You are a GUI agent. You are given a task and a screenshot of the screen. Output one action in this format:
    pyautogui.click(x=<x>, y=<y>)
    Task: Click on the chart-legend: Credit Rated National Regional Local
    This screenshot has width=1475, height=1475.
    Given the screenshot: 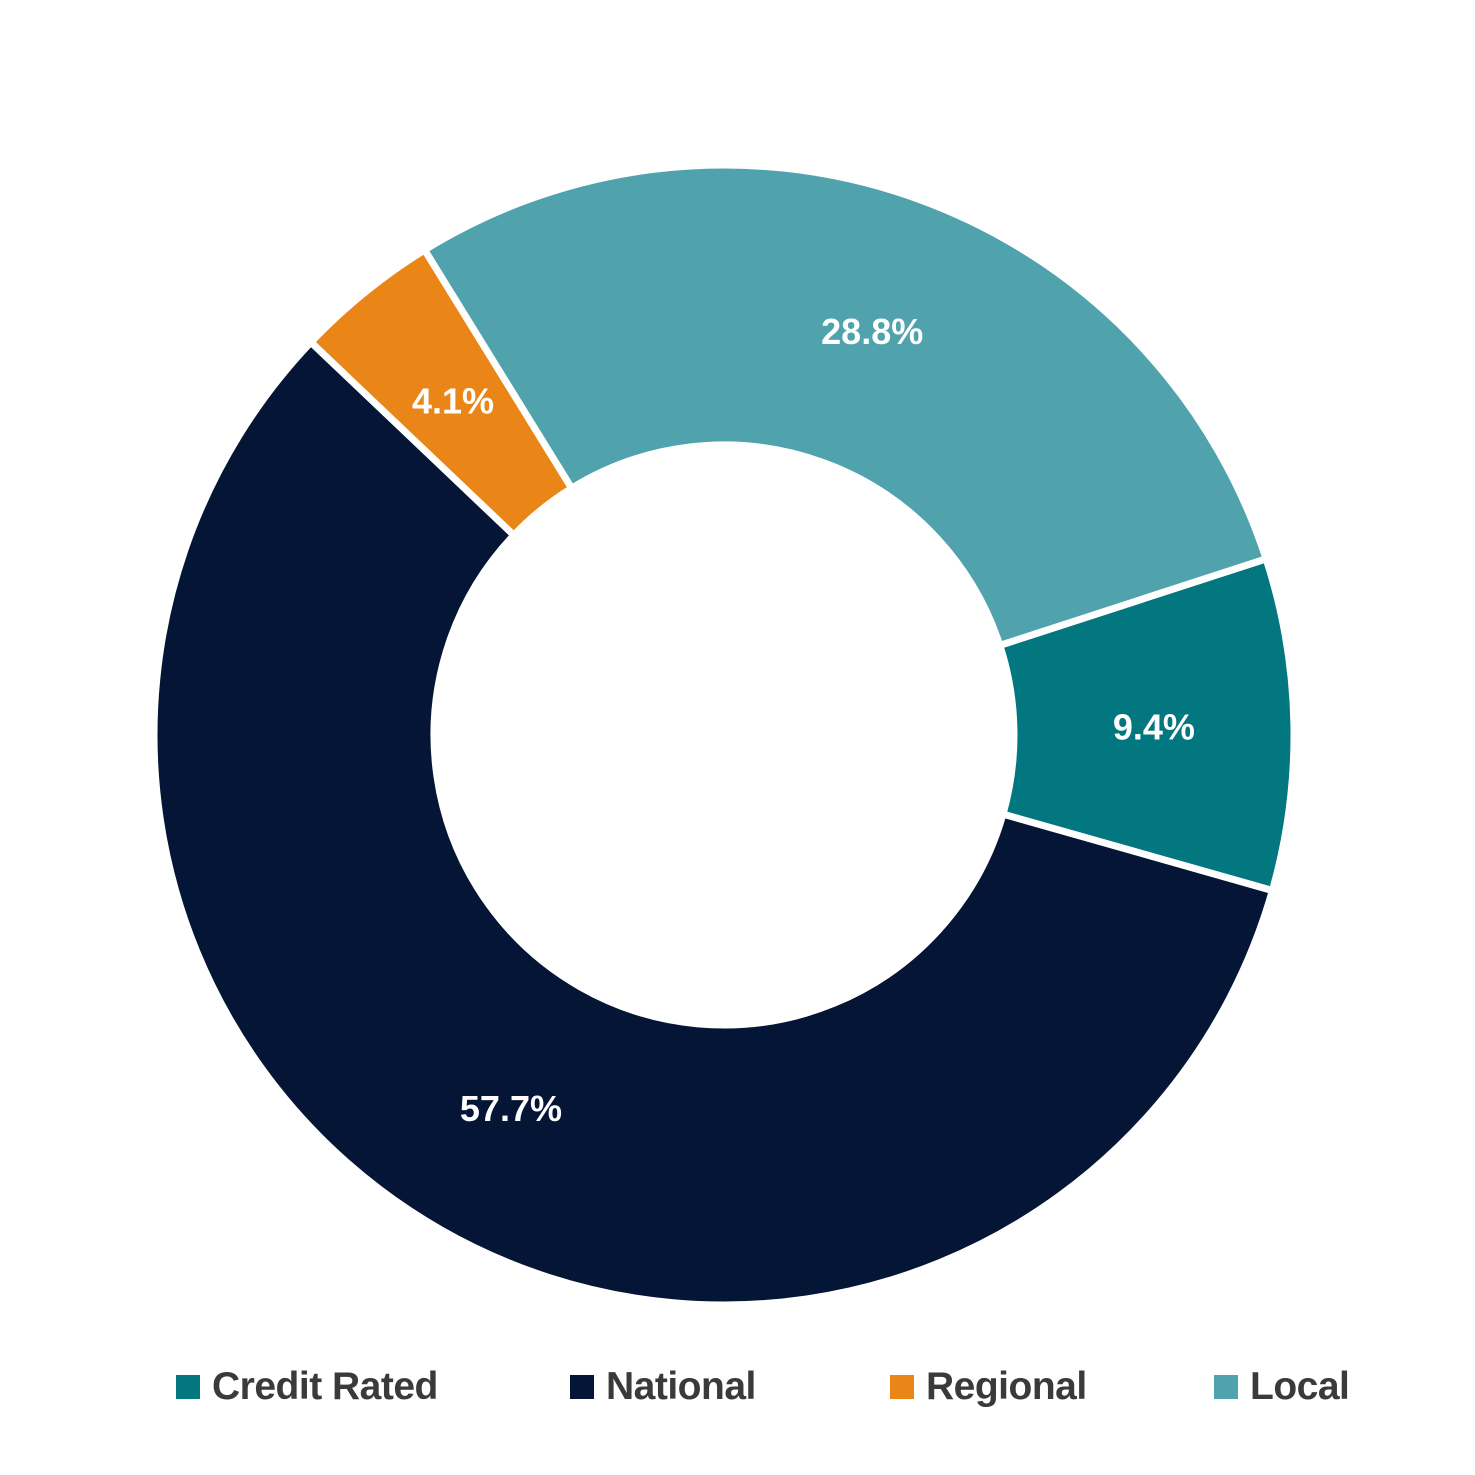 What is the action you would take?
    pyautogui.click(x=737, y=1387)
    